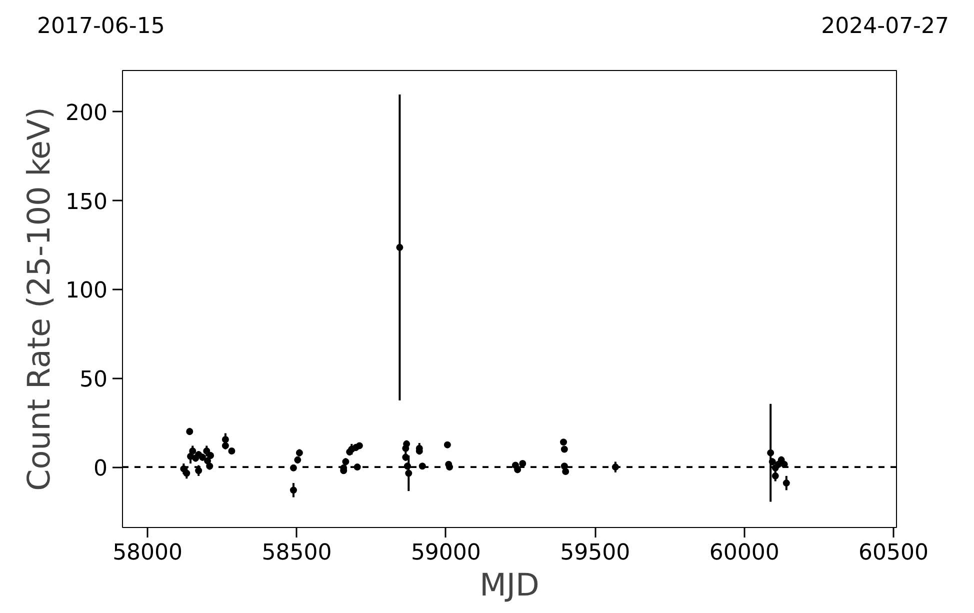 This screenshot has height=613, width=974. I want to click on y-tick-label: 200, so click(87, 113).